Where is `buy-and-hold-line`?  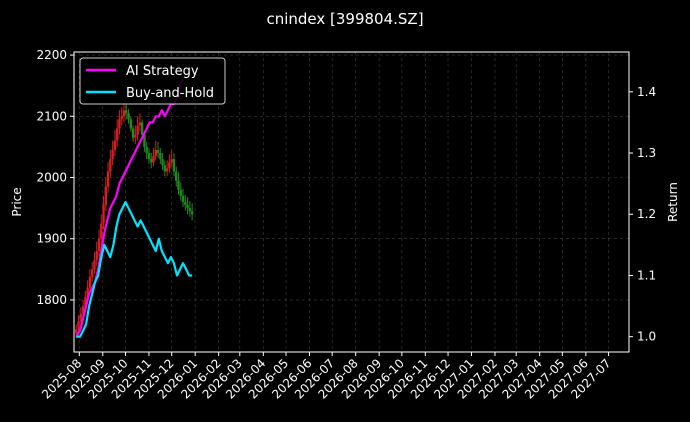
buy-and-hold-line is located at coordinates (134, 269).